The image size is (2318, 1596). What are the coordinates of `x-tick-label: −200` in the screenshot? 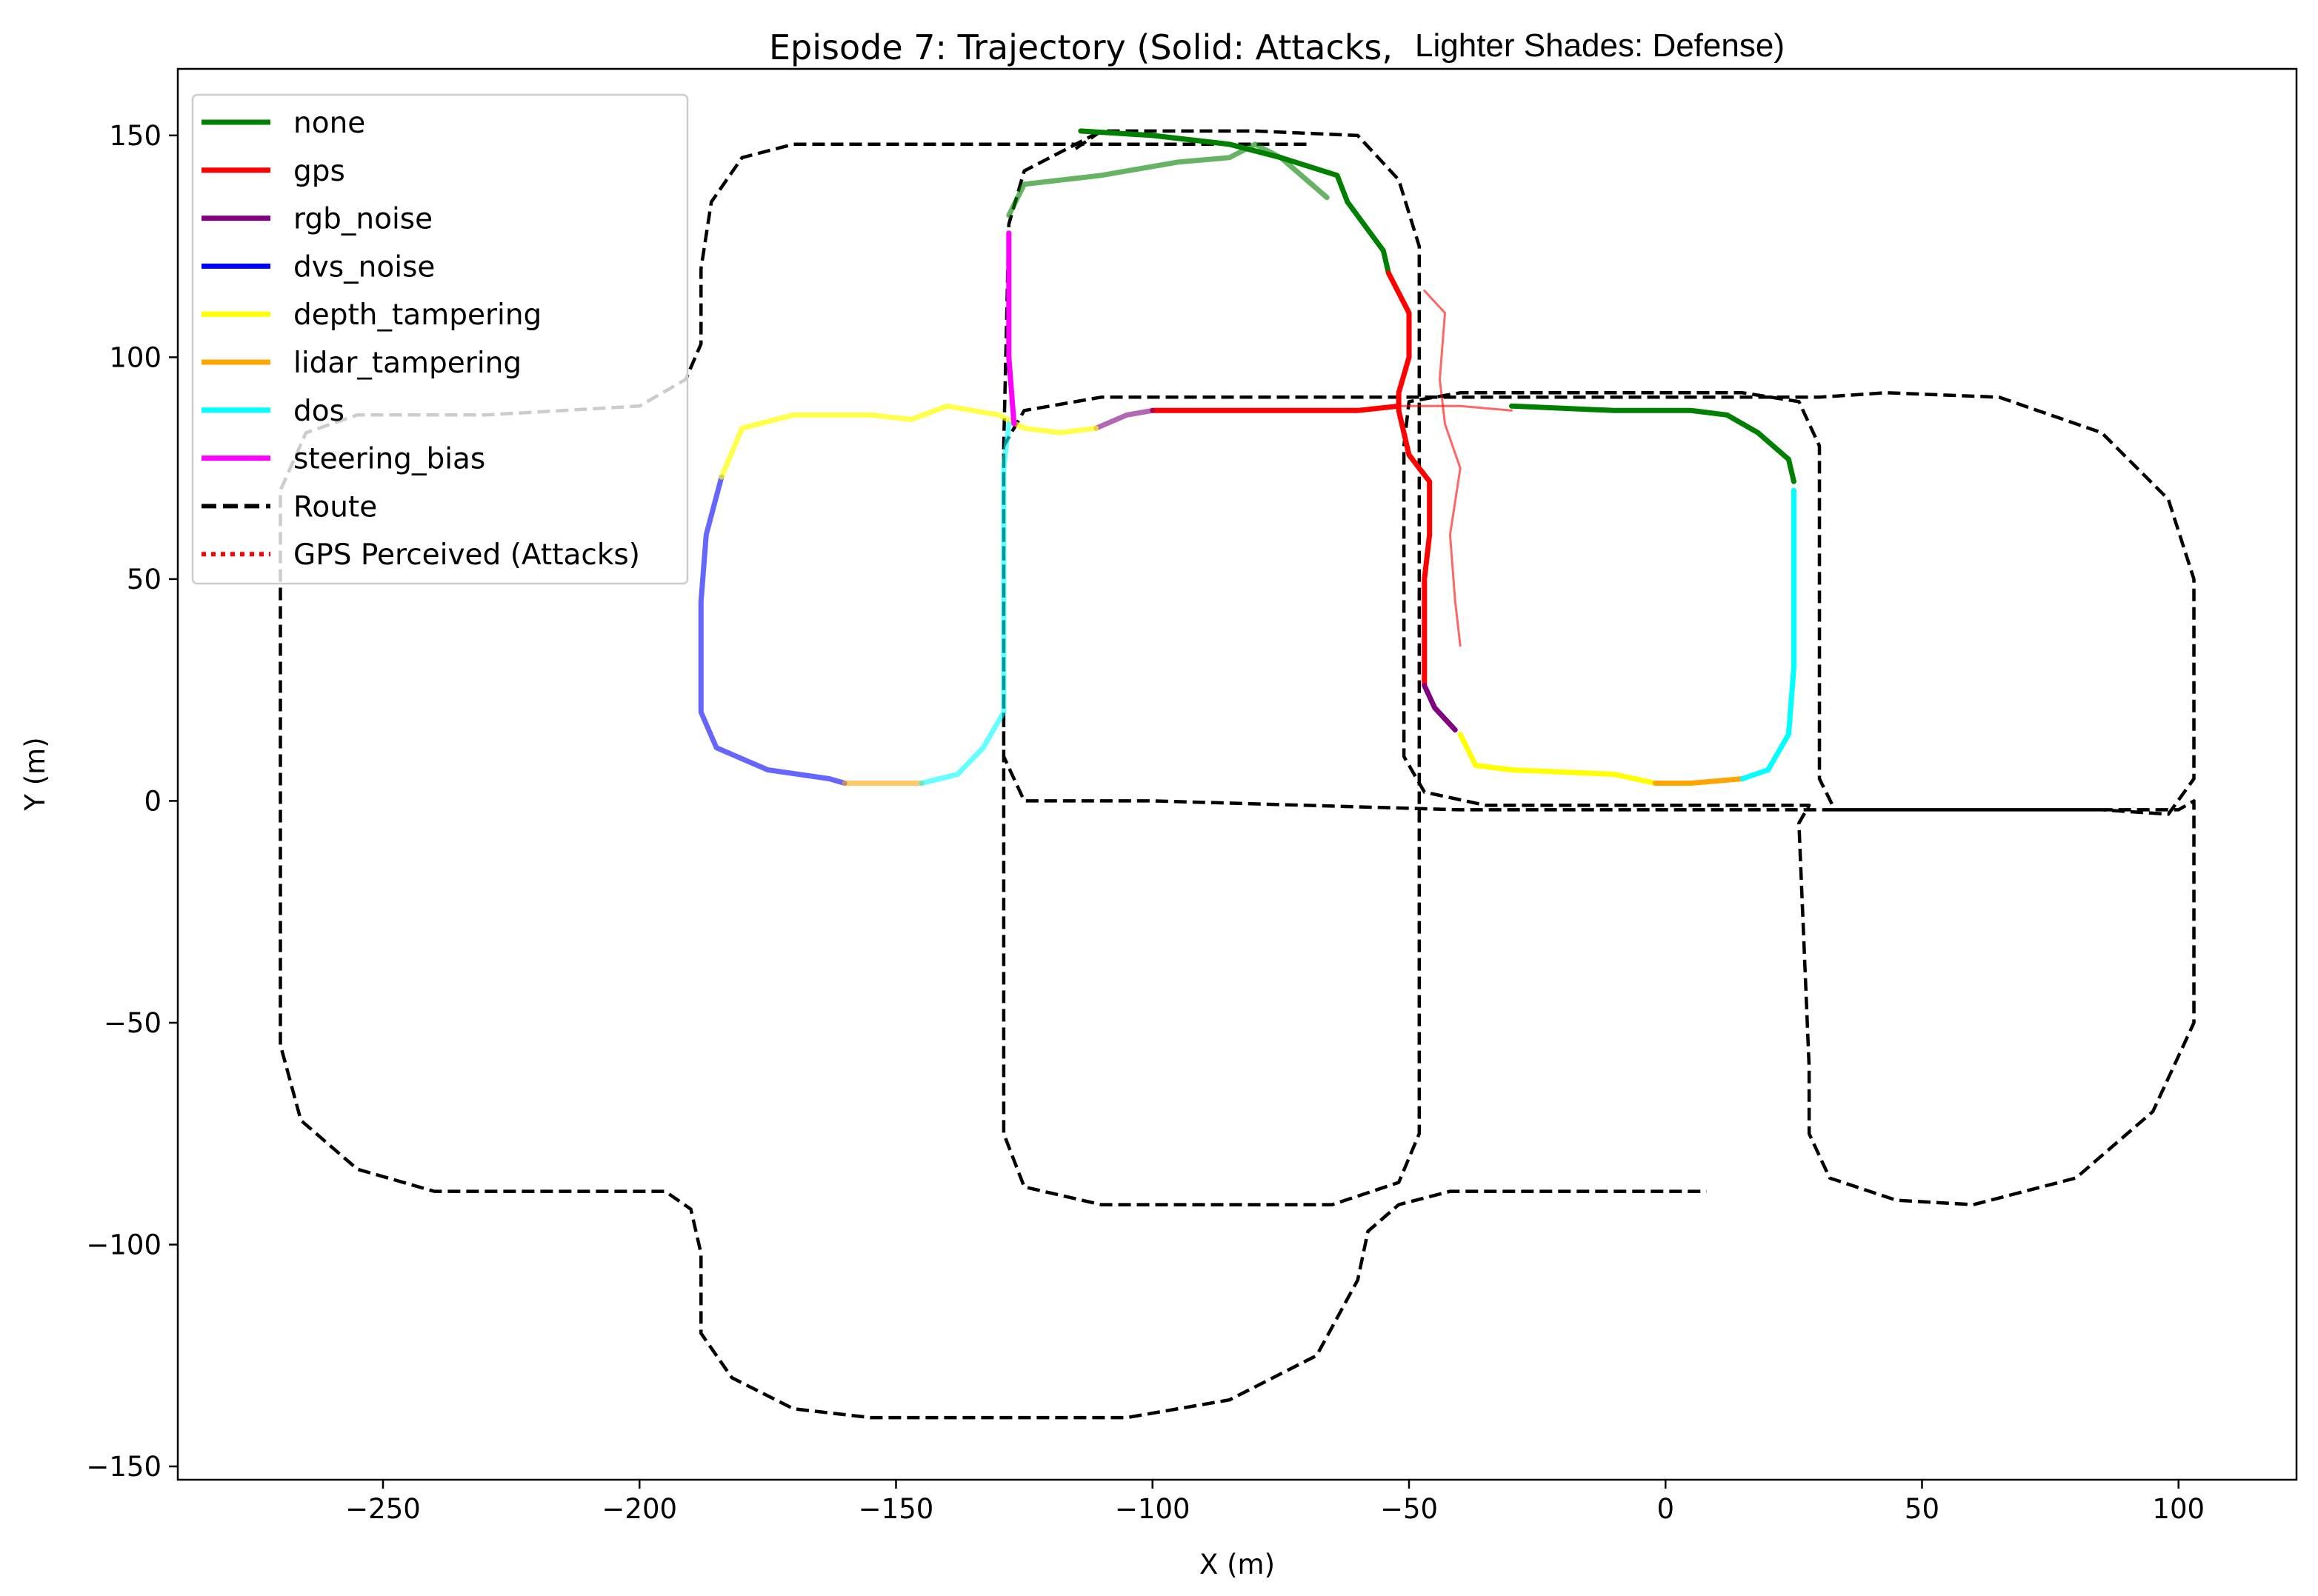 It's located at (639, 1509).